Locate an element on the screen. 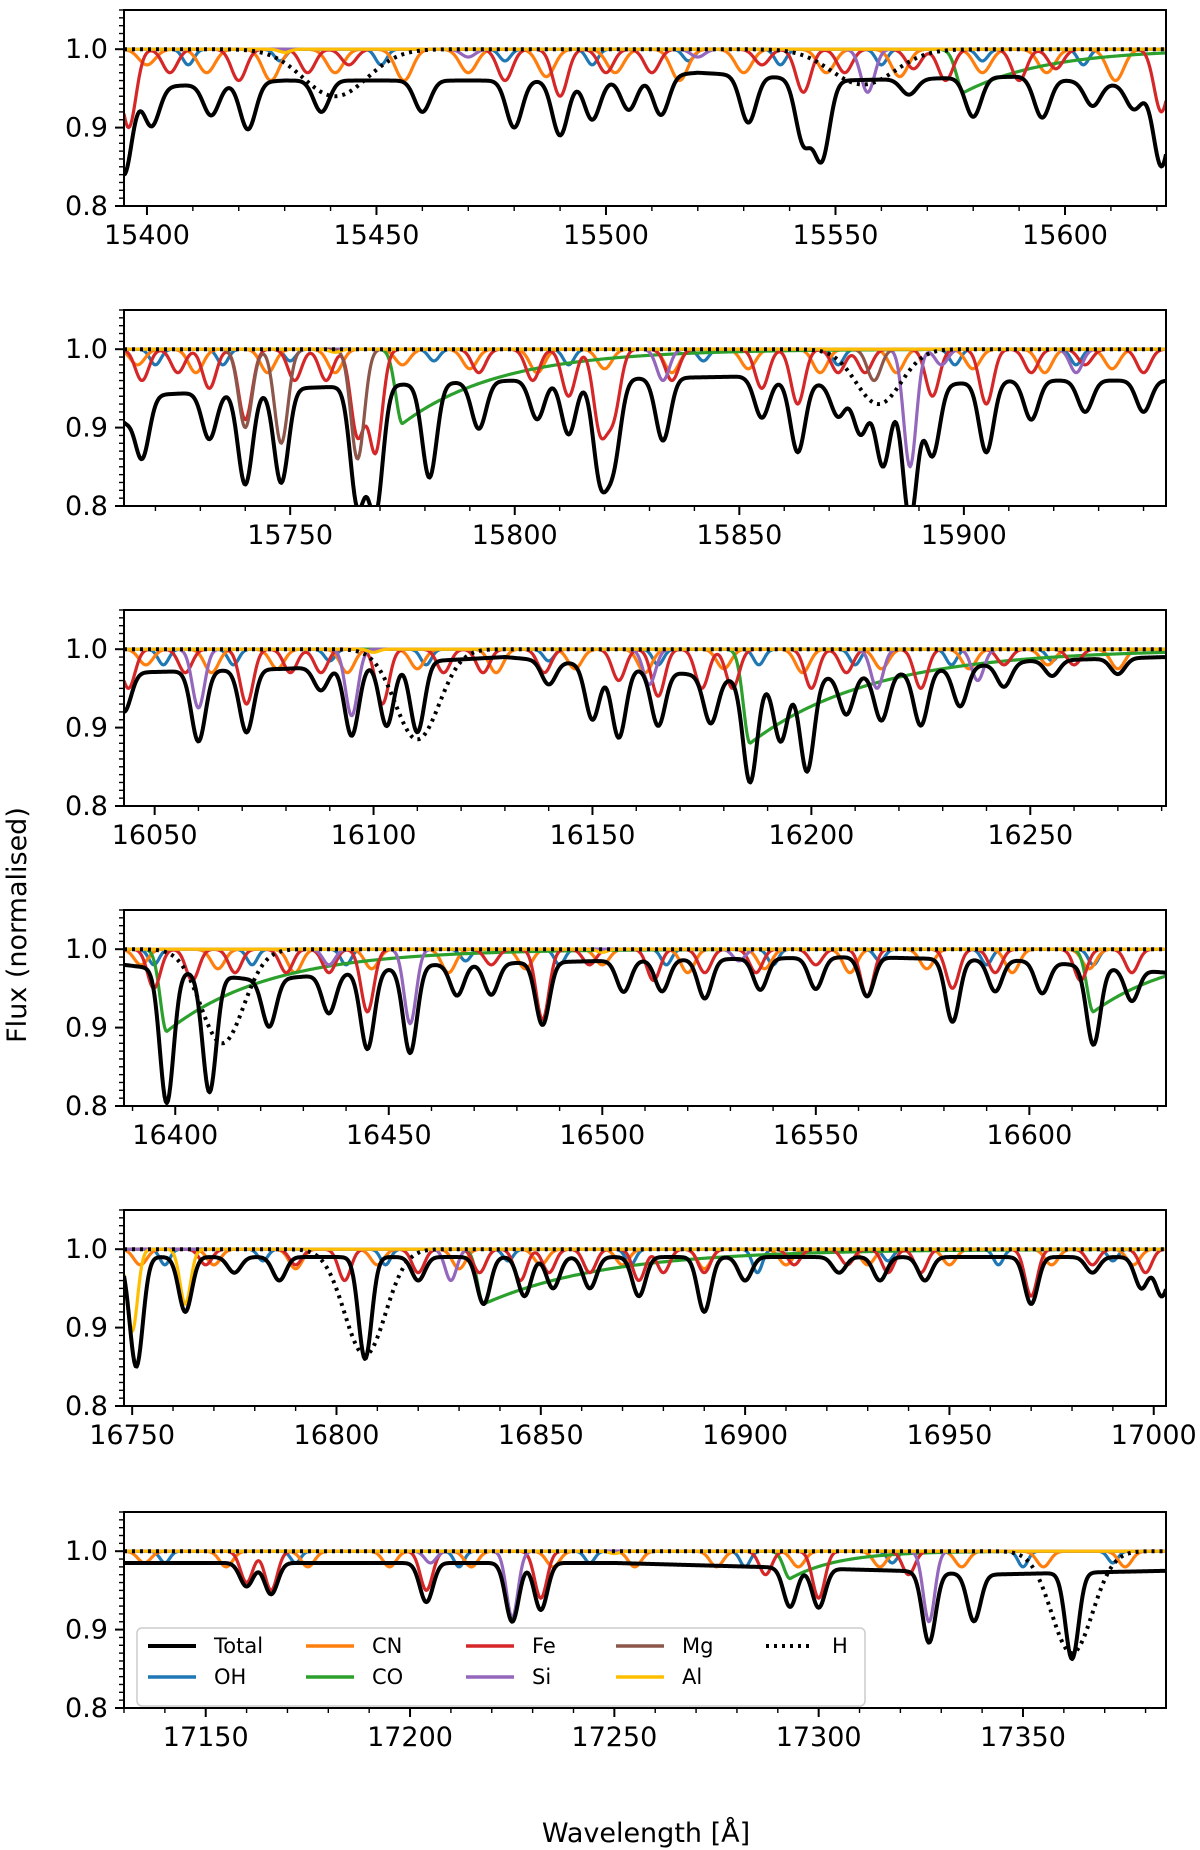  x-tick-label: 17000 is located at coordinates (1154, 1435).